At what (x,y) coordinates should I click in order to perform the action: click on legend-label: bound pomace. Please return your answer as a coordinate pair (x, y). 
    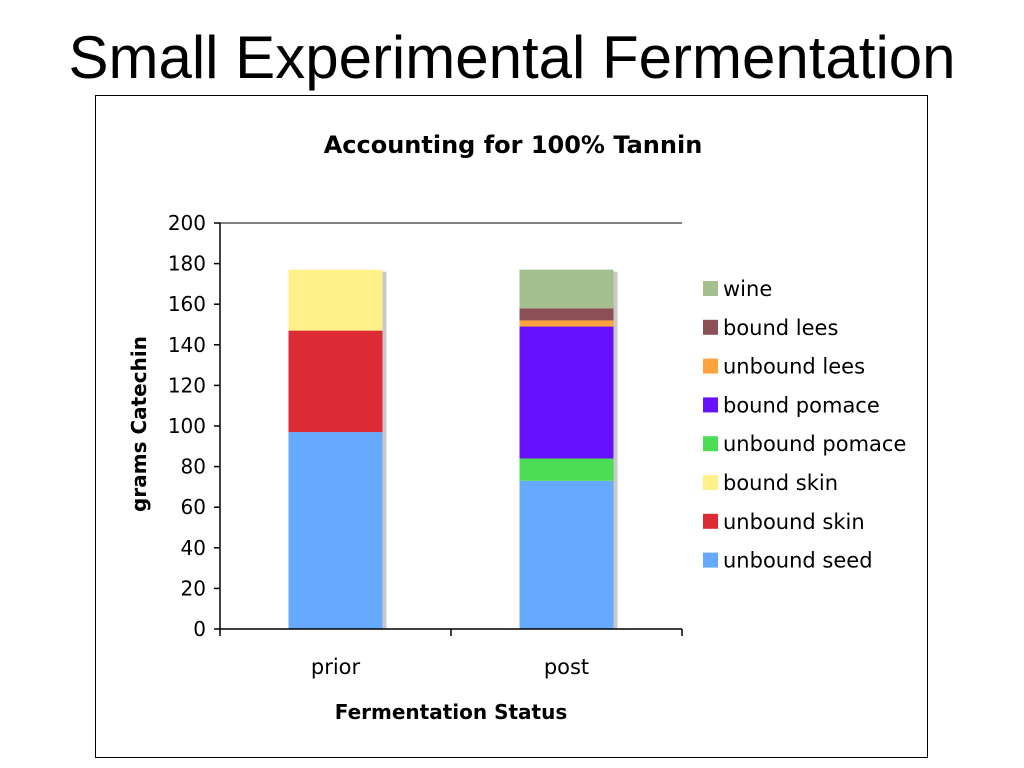
    Looking at the image, I should click on (801, 405).